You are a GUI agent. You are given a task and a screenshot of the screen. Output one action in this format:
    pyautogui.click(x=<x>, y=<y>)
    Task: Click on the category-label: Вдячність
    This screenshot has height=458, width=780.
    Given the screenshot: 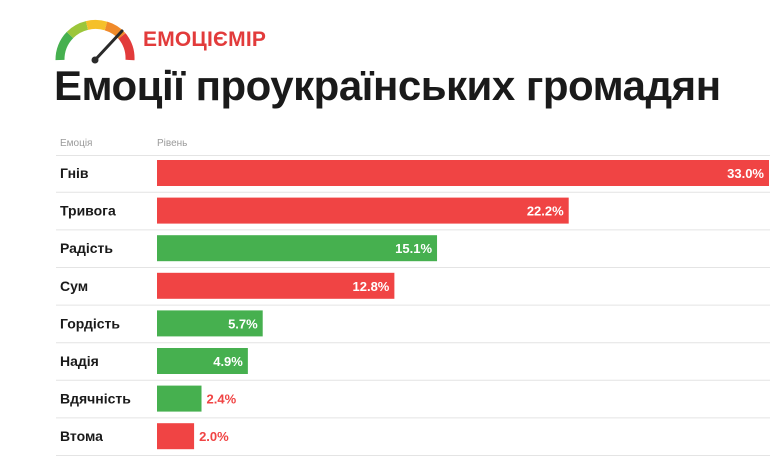 What is the action you would take?
    pyautogui.click(x=95, y=399)
    